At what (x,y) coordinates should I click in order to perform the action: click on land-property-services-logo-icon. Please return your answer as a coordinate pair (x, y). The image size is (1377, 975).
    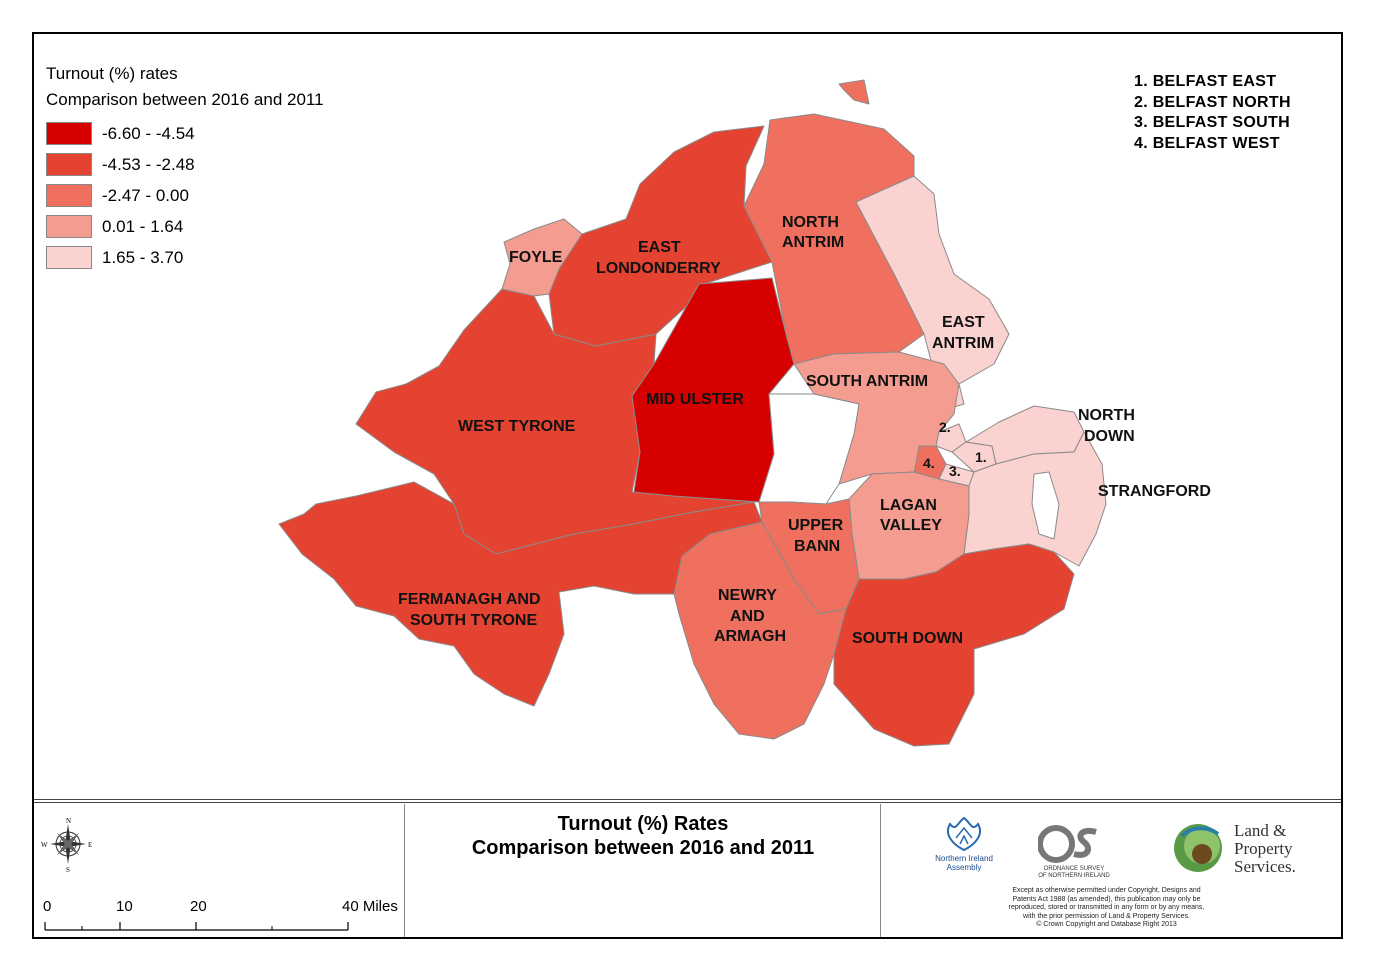
    Looking at the image, I should click on (1198, 848).